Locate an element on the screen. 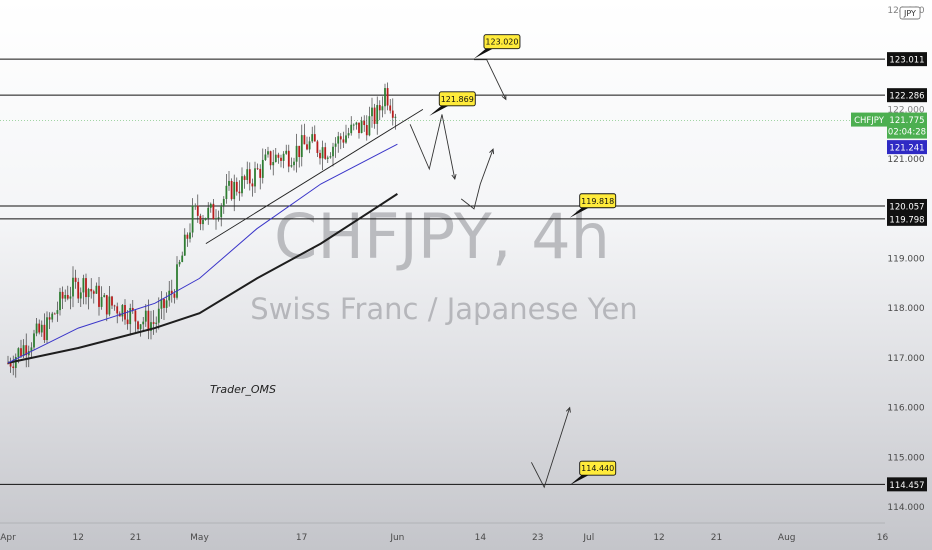 This screenshot has width=932, height=550. callout-label: 119.818 is located at coordinates (597, 201).